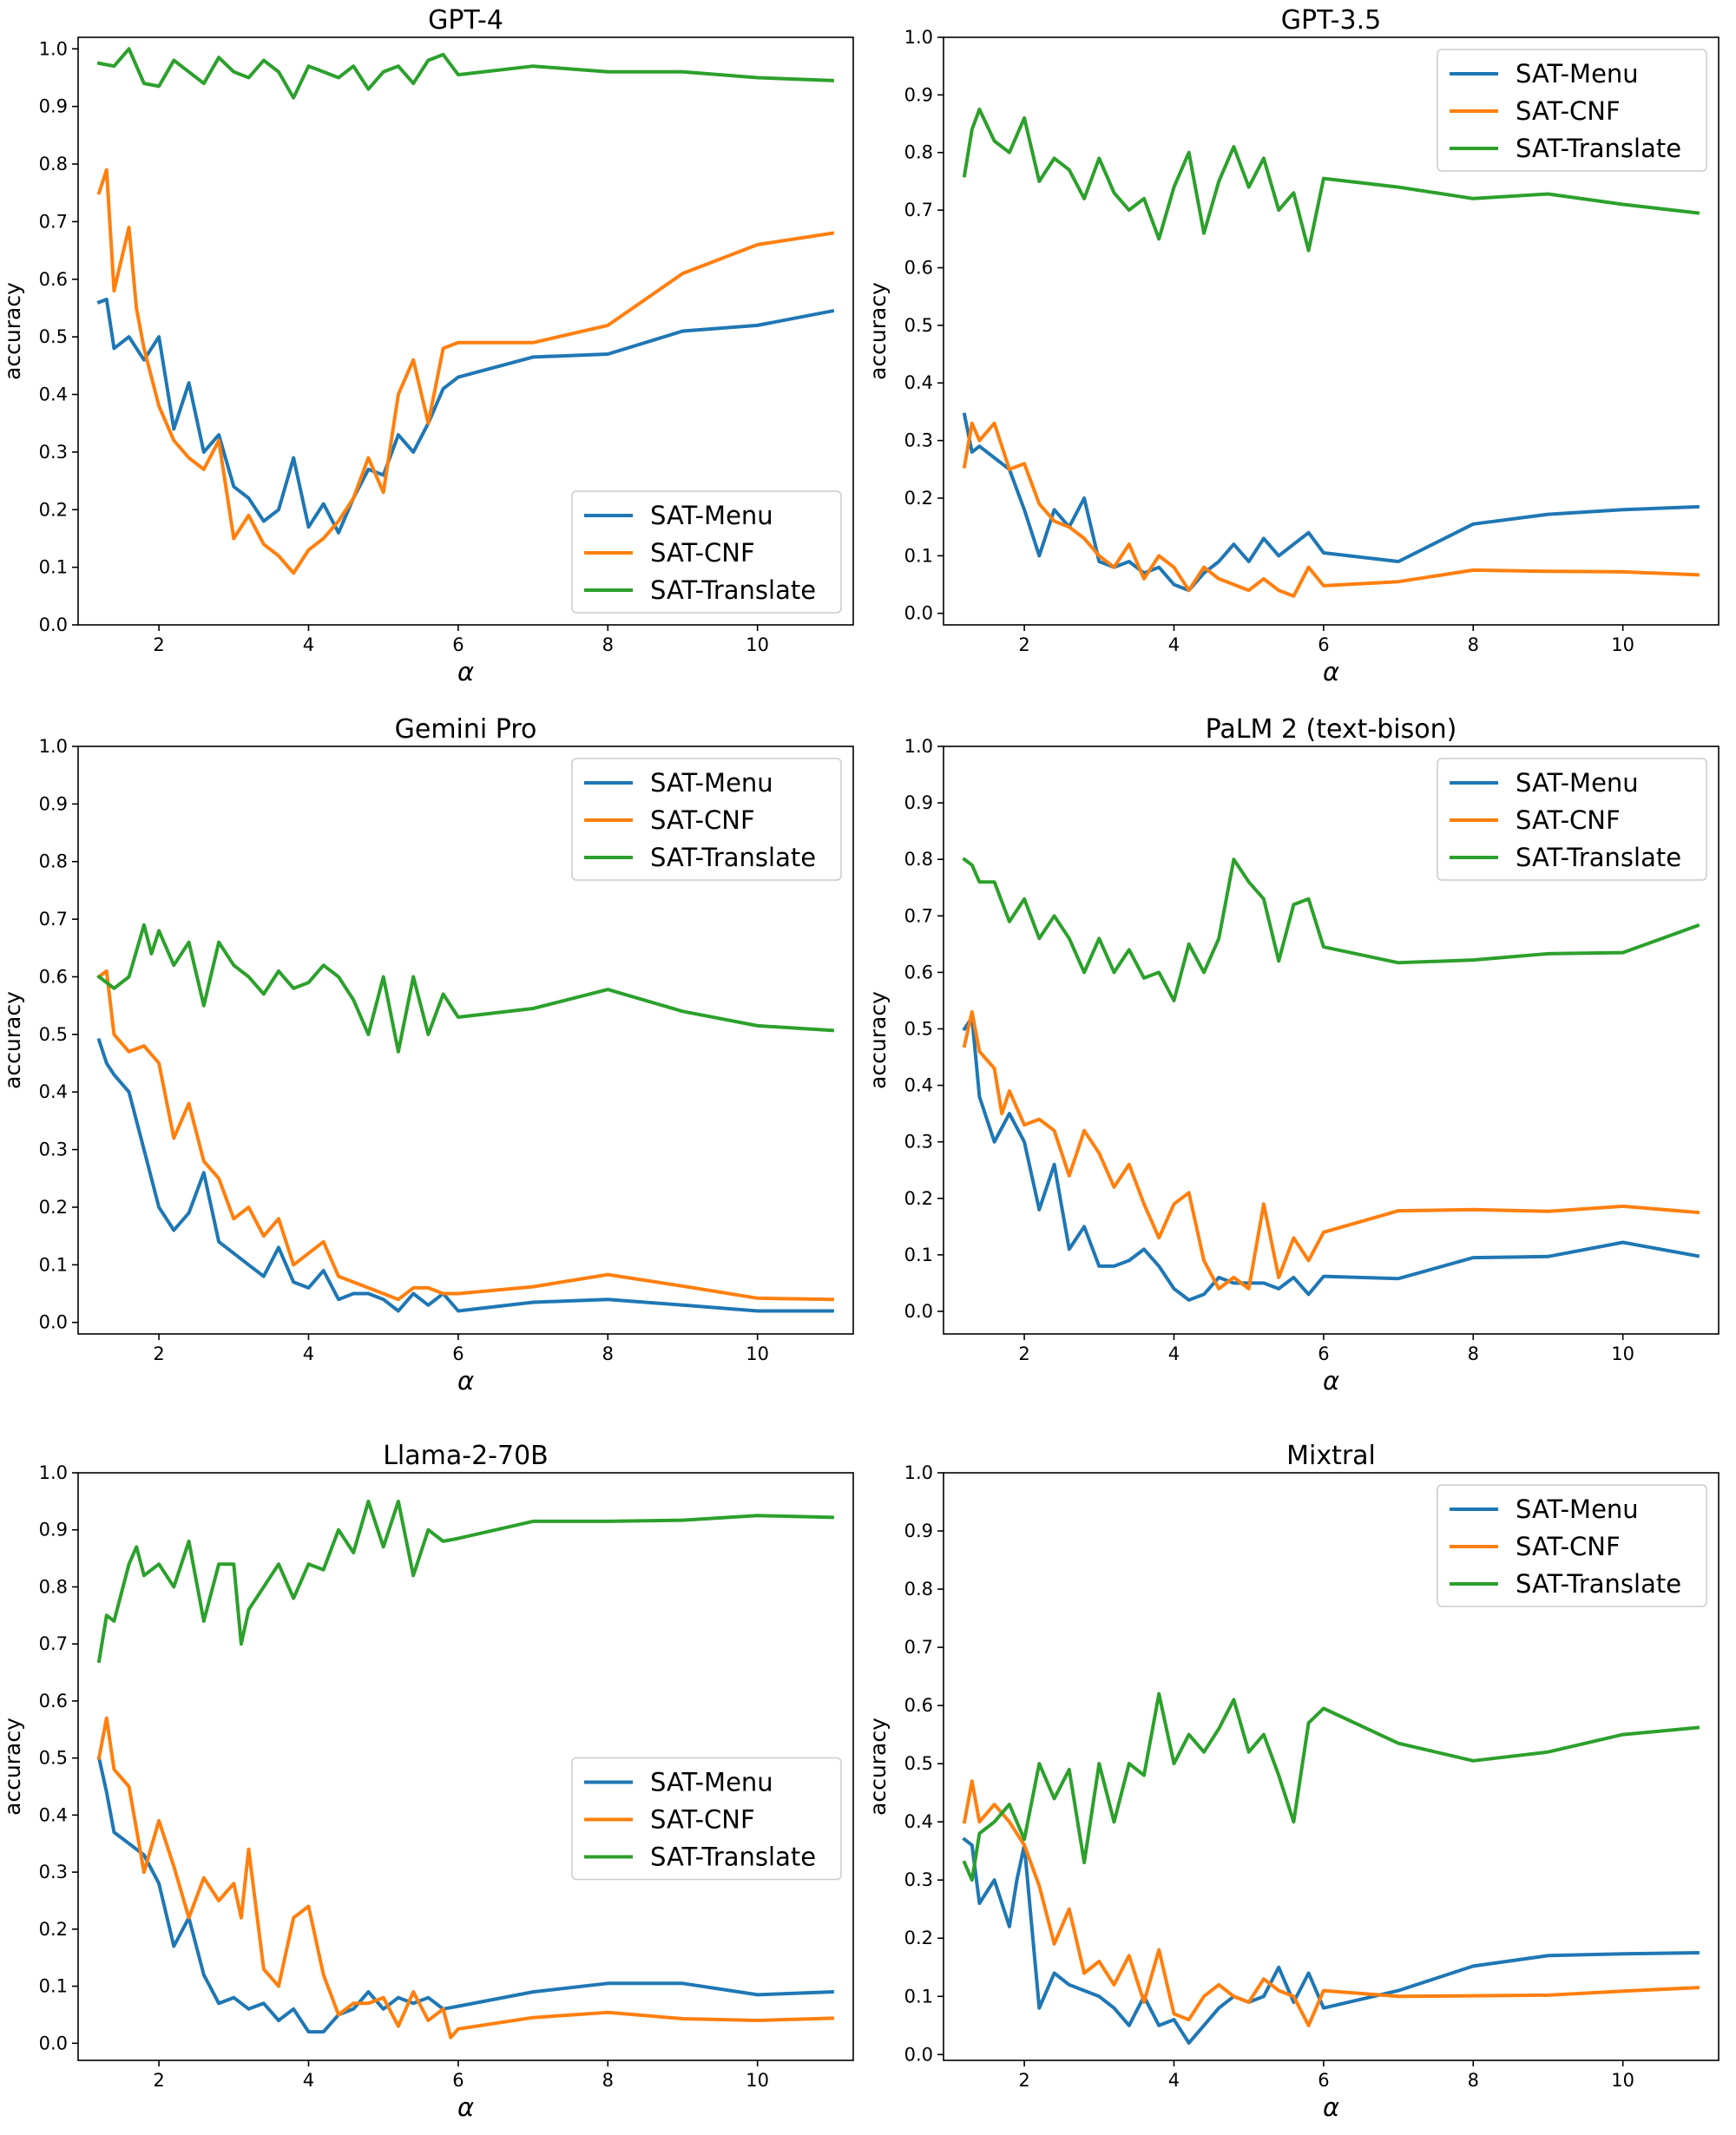  Describe the element at coordinates (466, 1456) in the screenshot. I see `chart-title: Llama-2-70B` at that location.